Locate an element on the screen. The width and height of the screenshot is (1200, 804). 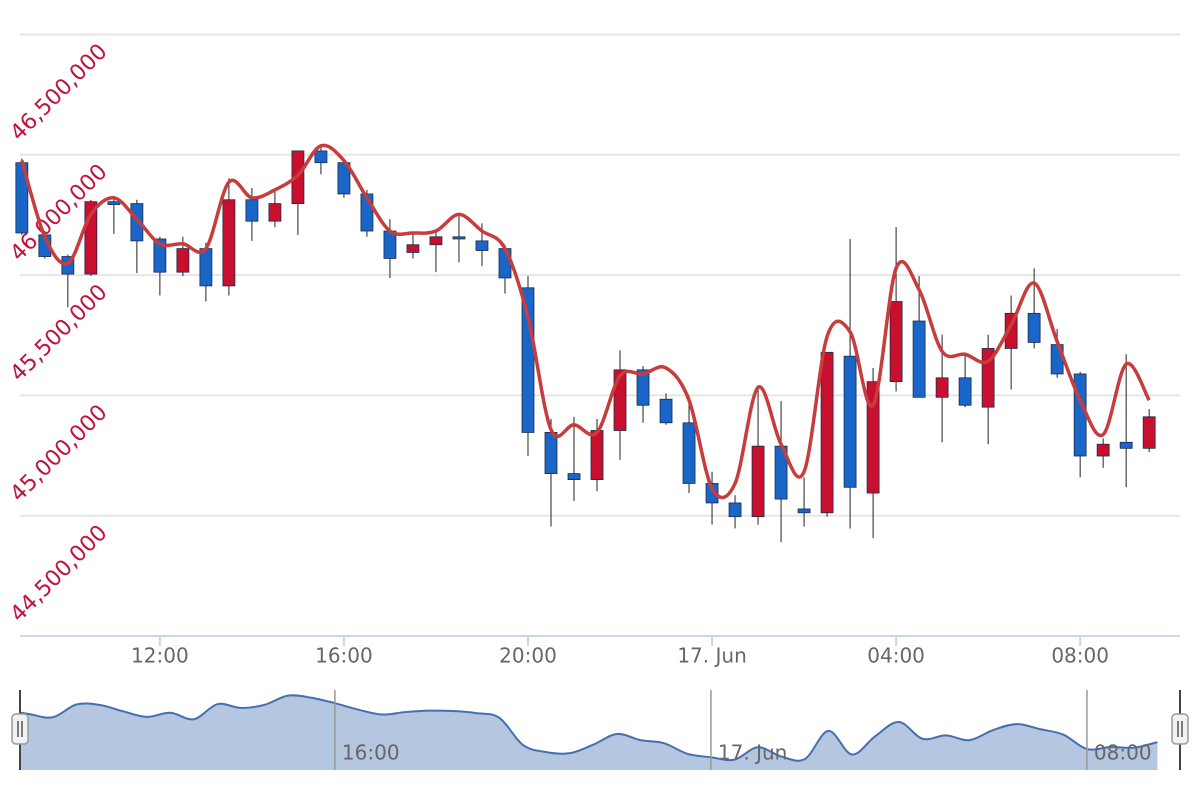
navigator-tick-label: 08:00 is located at coordinates (1123, 753).